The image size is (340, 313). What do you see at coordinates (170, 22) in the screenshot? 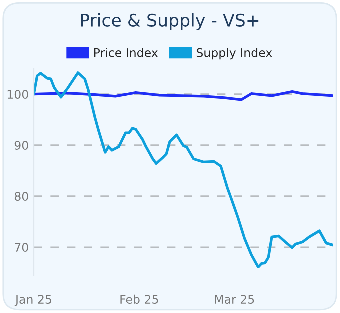
I see `chart-title: Price & Supply - VS+` at bounding box center [170, 22].